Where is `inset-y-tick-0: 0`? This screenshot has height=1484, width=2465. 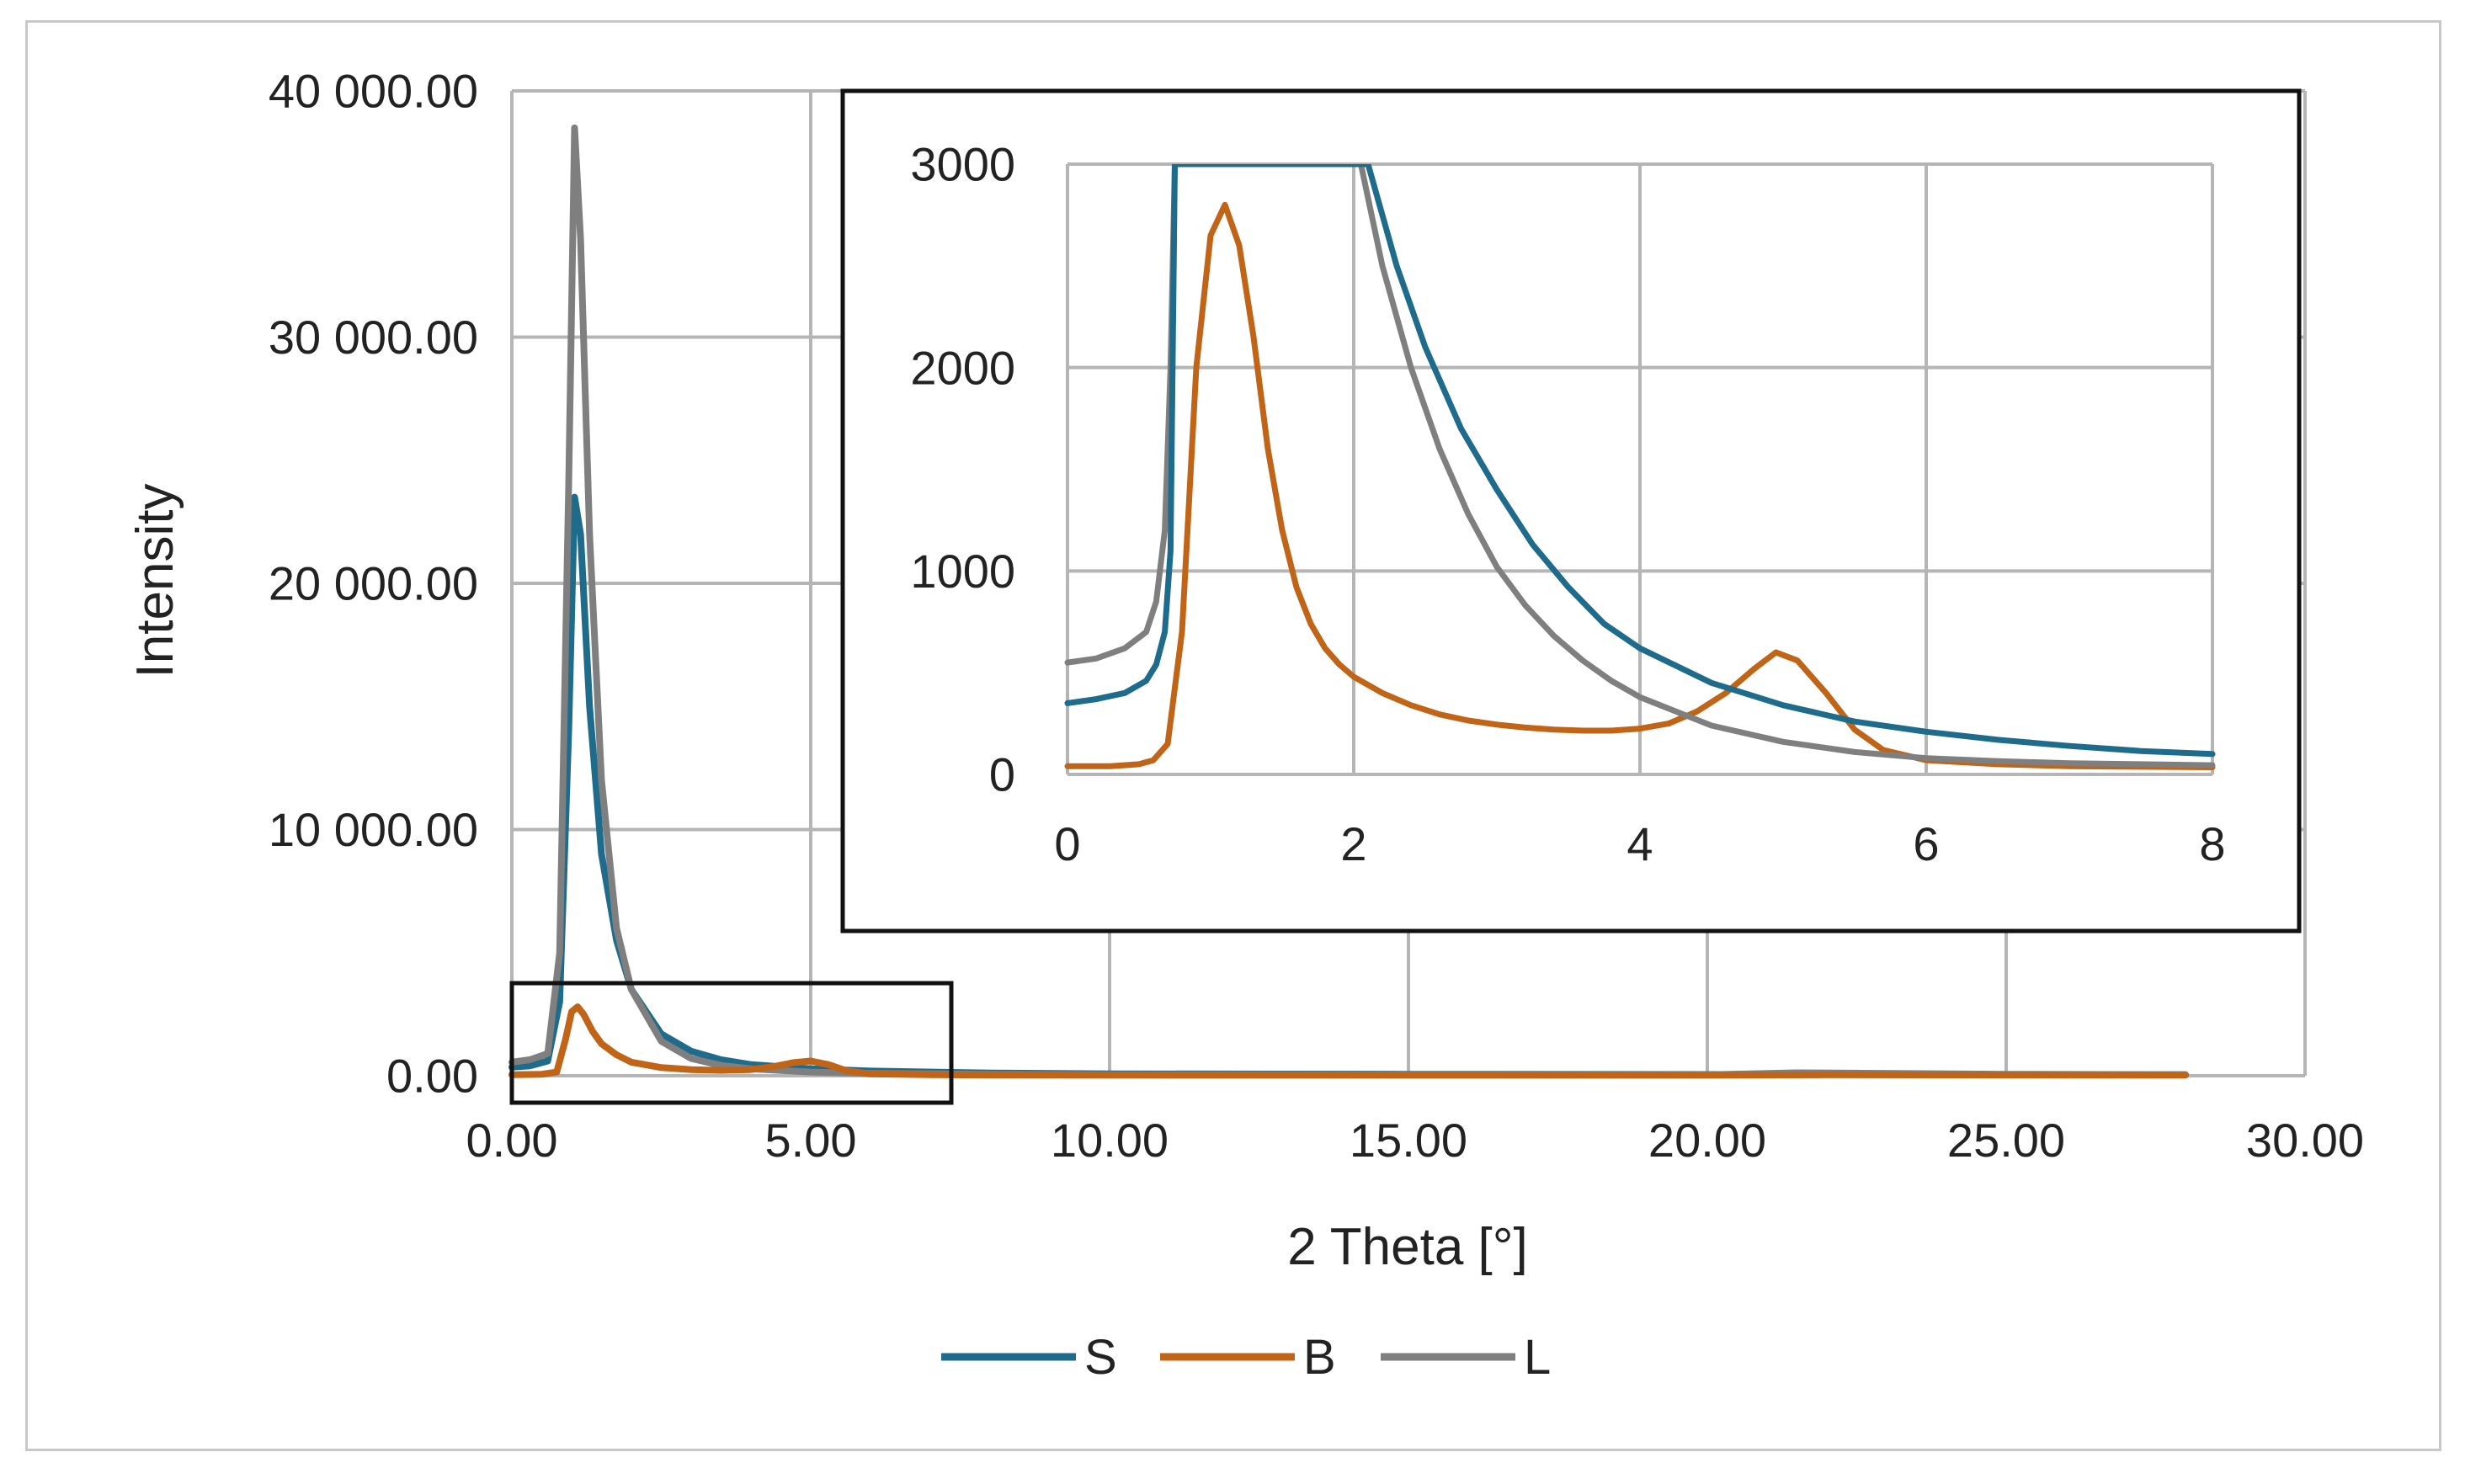
inset-y-tick-0: 0 is located at coordinates (1002, 774).